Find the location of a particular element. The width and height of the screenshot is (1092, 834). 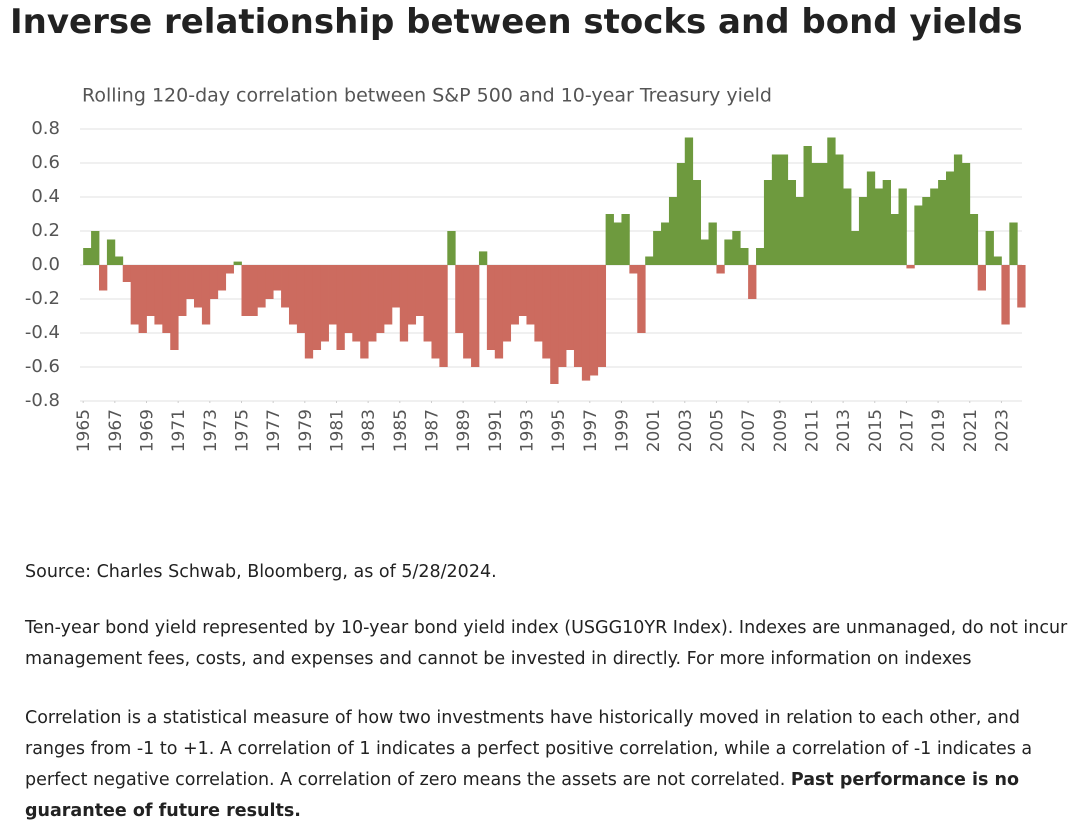

x-tick-label: 2023 is located at coordinates (1002, 430).